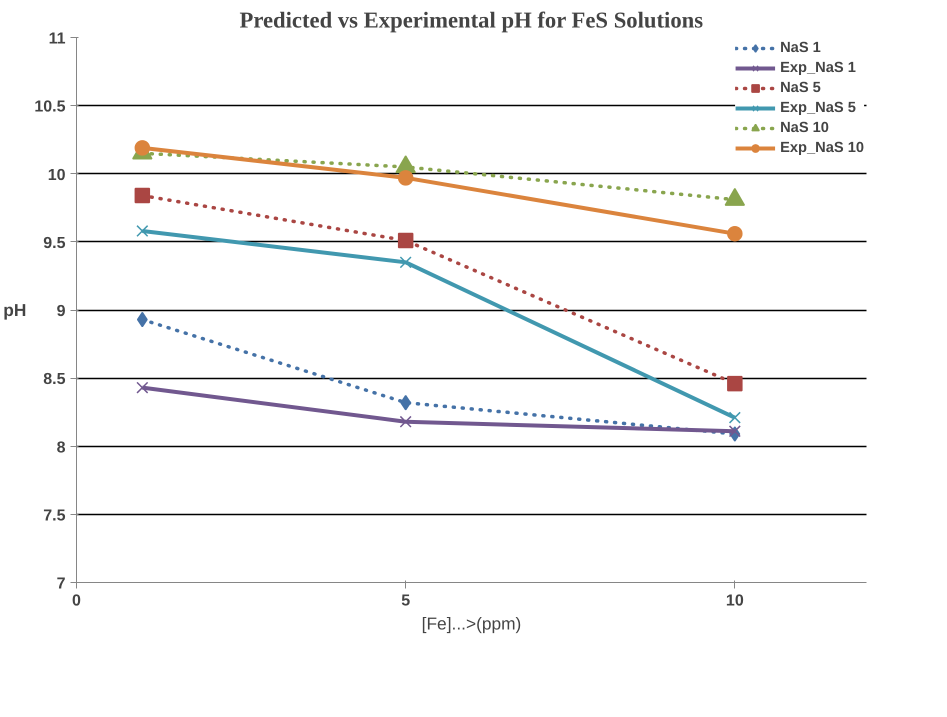  Describe the element at coordinates (54, 515) in the screenshot. I see `y-tick-label: 7.5` at that location.